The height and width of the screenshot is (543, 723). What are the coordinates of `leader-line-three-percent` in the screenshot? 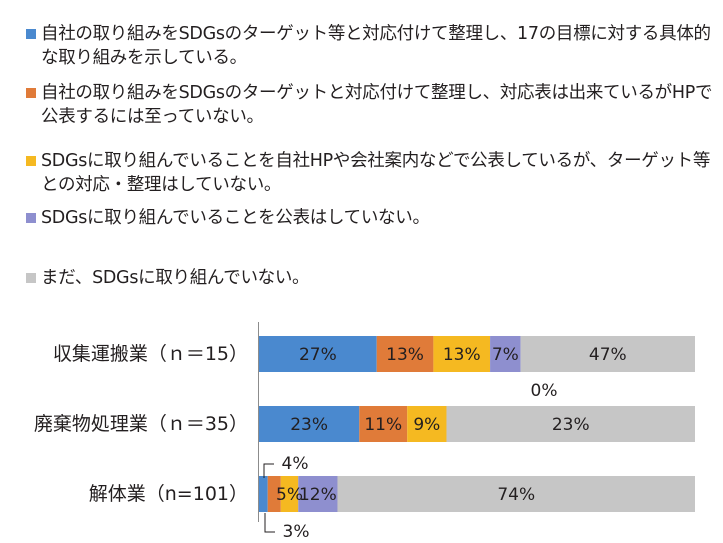 It's located at (269, 523).